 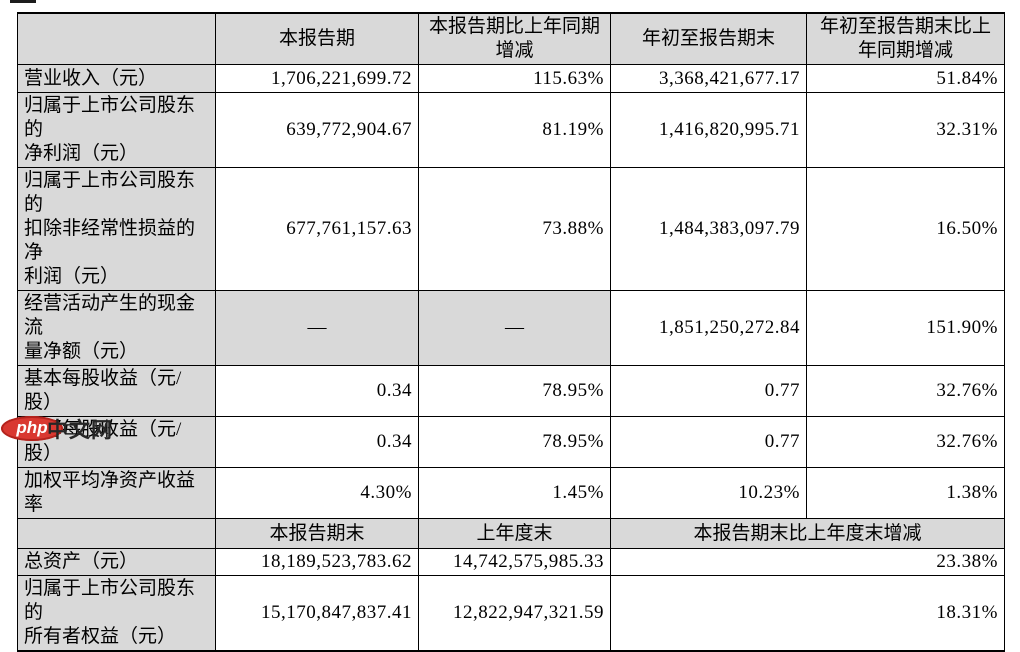 What do you see at coordinates (514, 38) in the screenshot?
I see `header-current-period-change: 本报告期比上年同期 增减` at bounding box center [514, 38].